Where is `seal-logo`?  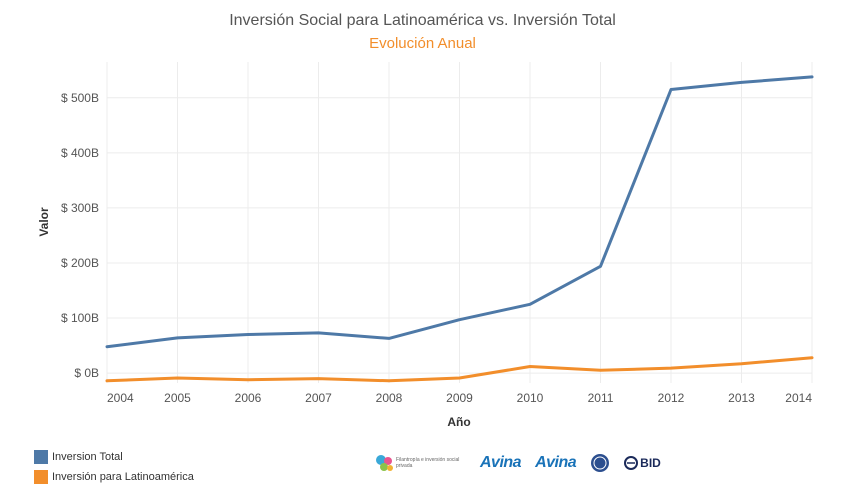 seal-logo is located at coordinates (600, 463).